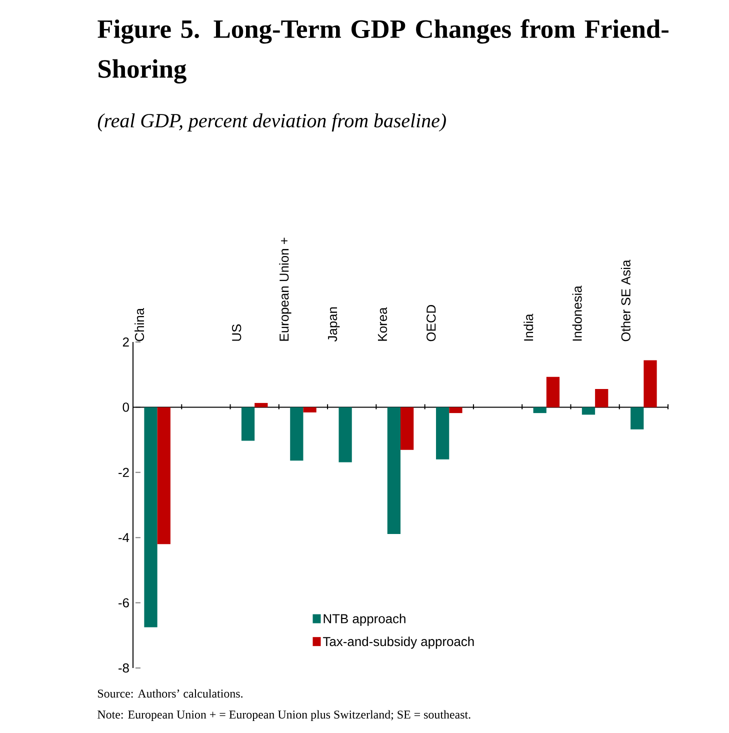 The width and height of the screenshot is (729, 733). What do you see at coordinates (237, 332) in the screenshot?
I see `x-tick-label: US` at bounding box center [237, 332].